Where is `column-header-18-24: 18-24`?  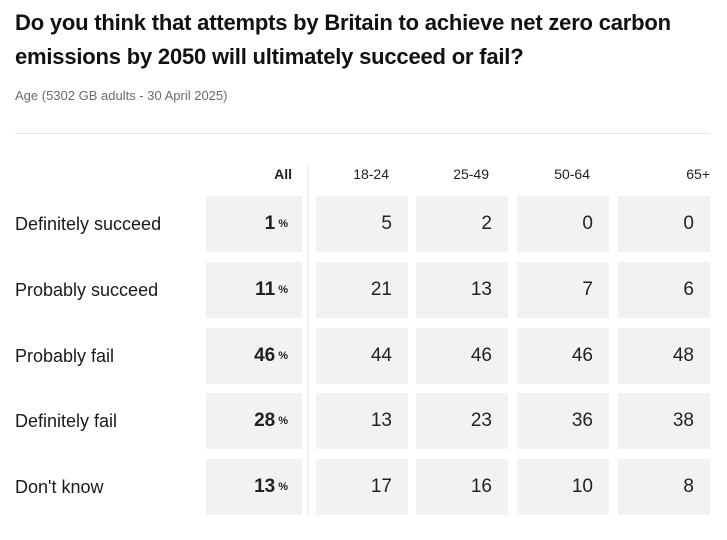
column-header-18-24: 18-24 is located at coordinates (371, 174).